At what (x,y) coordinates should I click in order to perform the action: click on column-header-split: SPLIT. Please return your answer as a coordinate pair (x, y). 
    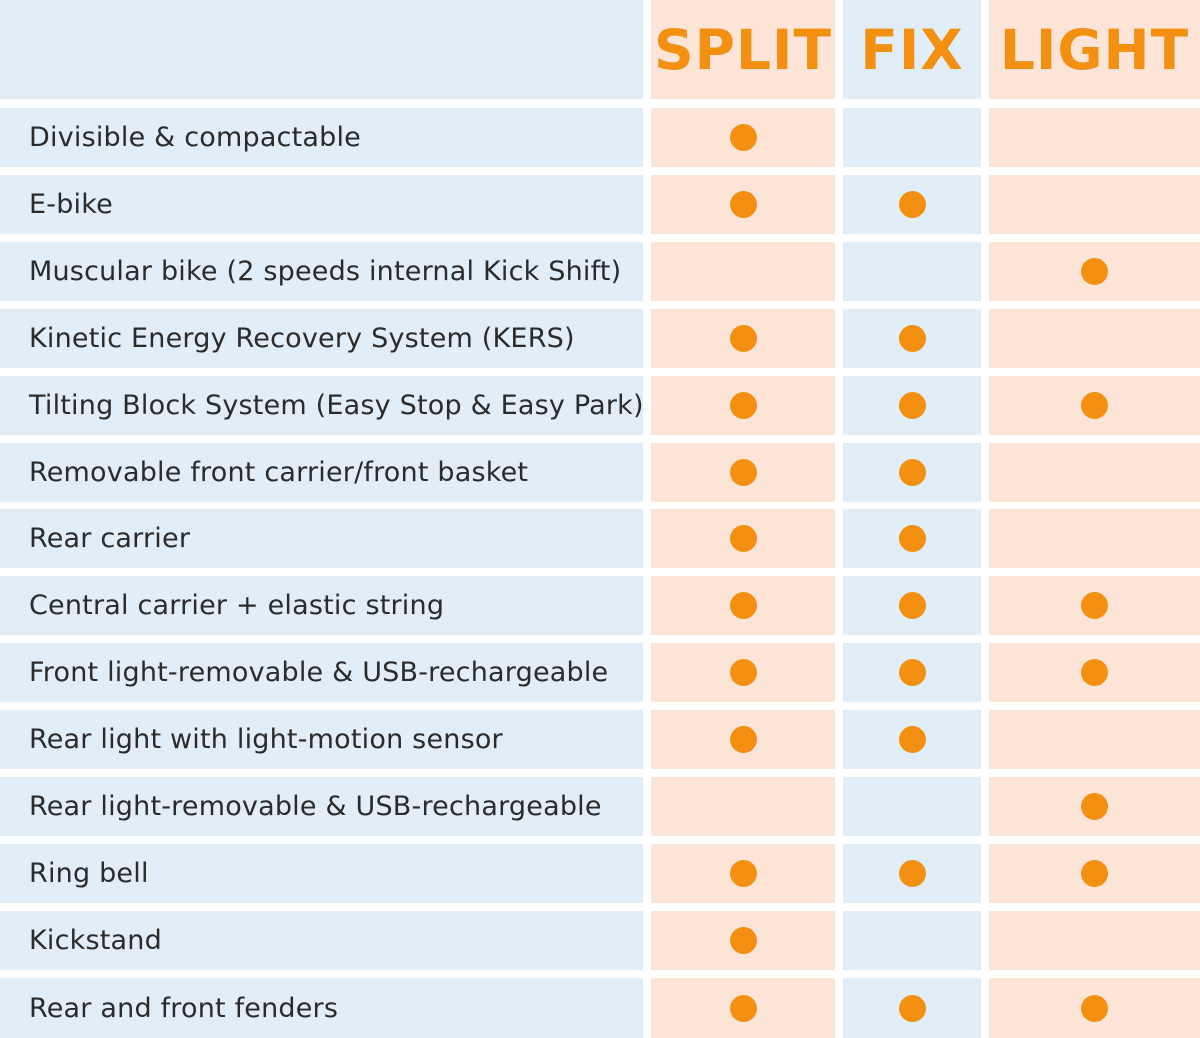
    Looking at the image, I should click on (743, 49).